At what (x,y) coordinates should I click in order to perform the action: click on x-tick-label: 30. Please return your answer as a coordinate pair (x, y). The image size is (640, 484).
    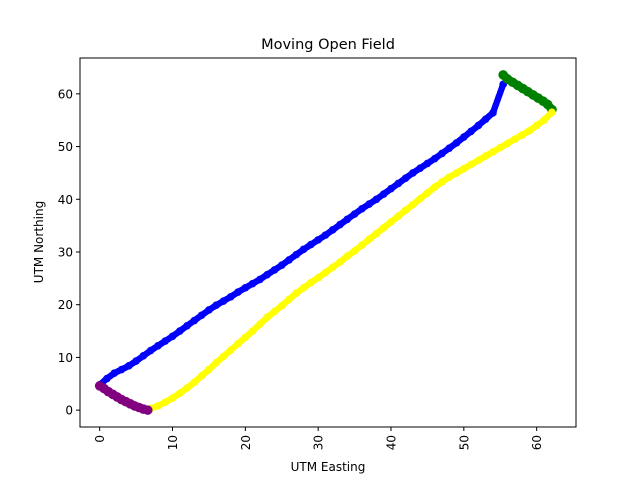
    Looking at the image, I should click on (319, 442).